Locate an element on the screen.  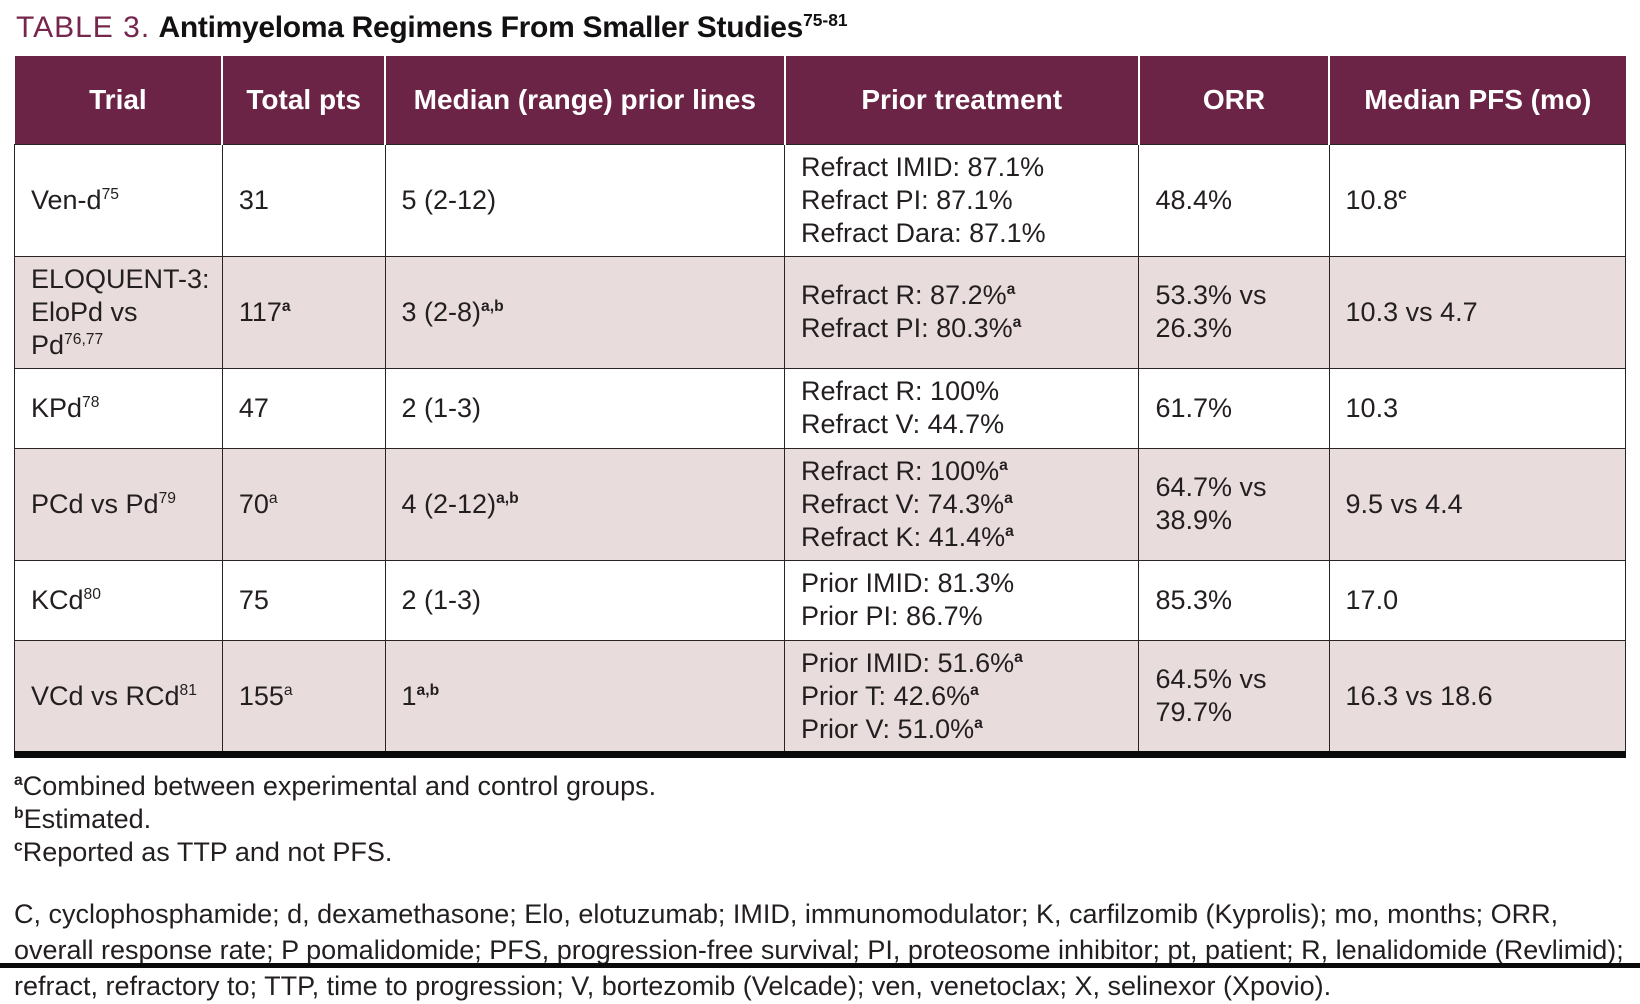
cell-median-pfs: 10.3 vs 4.7 is located at coordinates (1477, 312).